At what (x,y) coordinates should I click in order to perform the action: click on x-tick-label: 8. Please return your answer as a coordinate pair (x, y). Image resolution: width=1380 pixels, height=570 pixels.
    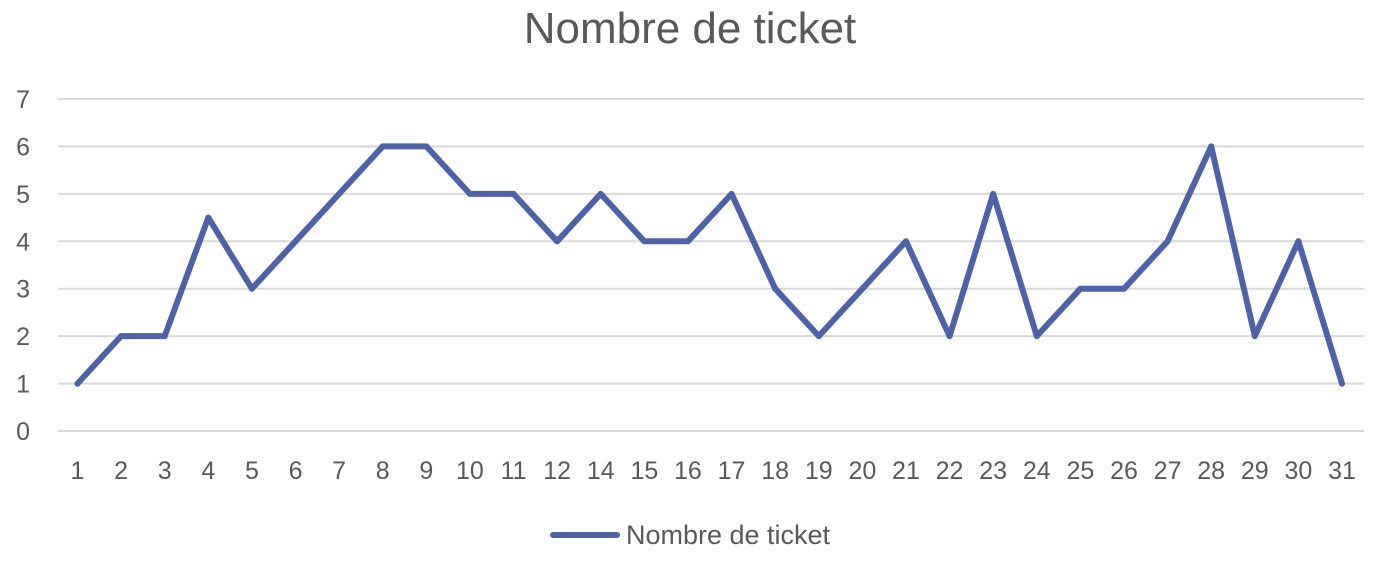
    Looking at the image, I should click on (383, 471).